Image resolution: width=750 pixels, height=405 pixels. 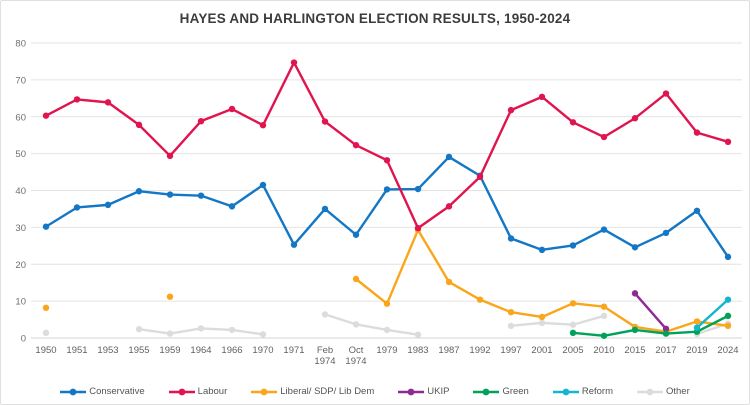 I want to click on x-tick-label: 1959, so click(x=169, y=350).